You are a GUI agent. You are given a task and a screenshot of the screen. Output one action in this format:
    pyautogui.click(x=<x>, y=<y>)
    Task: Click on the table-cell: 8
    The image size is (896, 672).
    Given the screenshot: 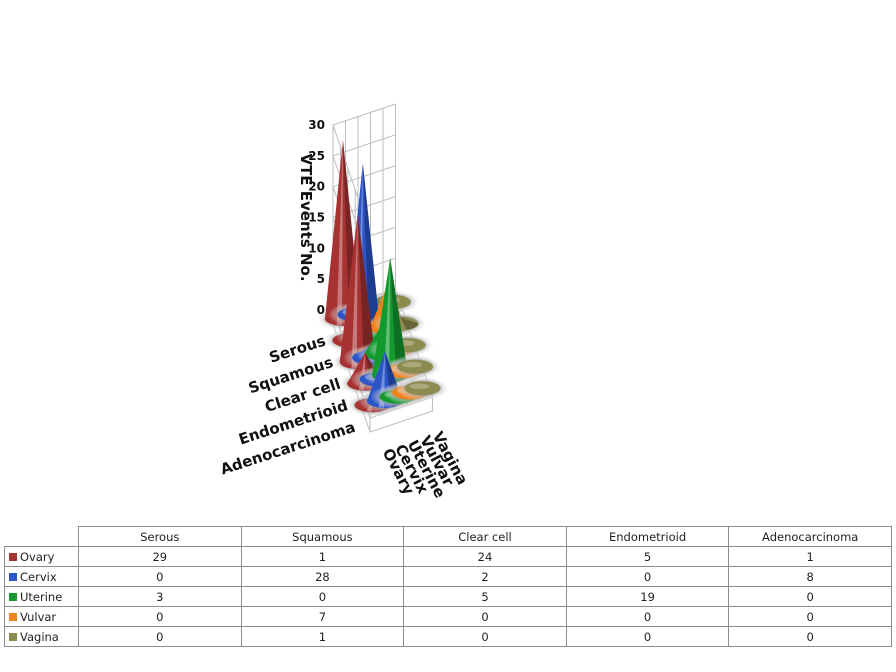 What is the action you would take?
    pyautogui.click(x=810, y=576)
    